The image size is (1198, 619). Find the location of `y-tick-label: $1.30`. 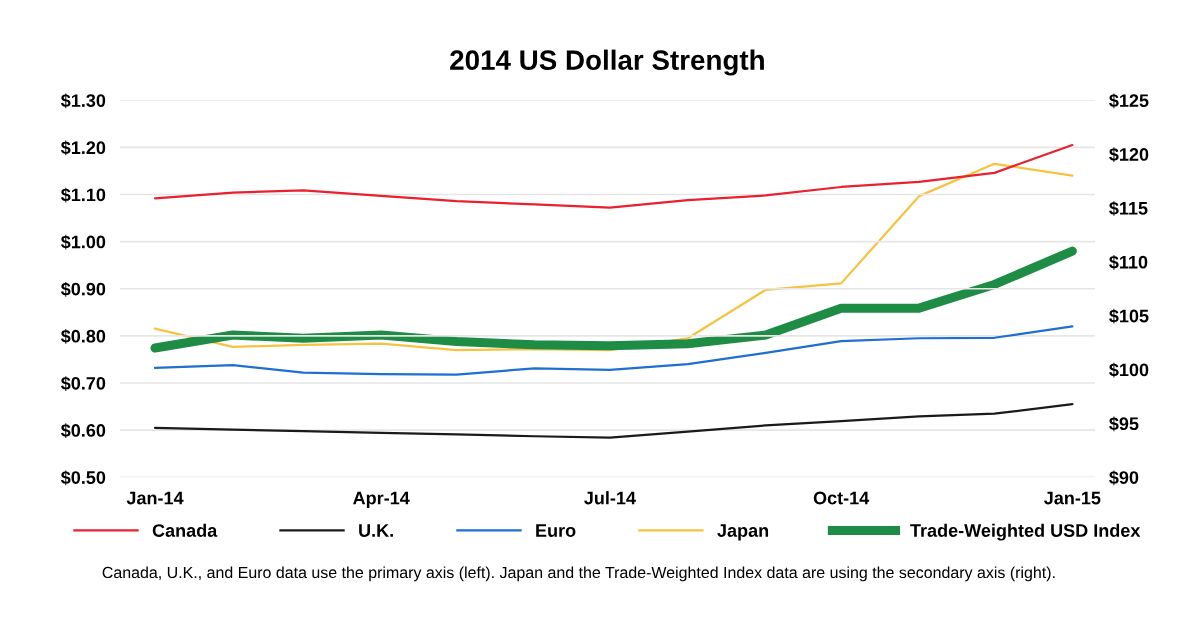

y-tick-label: $1.30 is located at coordinates (83, 101).